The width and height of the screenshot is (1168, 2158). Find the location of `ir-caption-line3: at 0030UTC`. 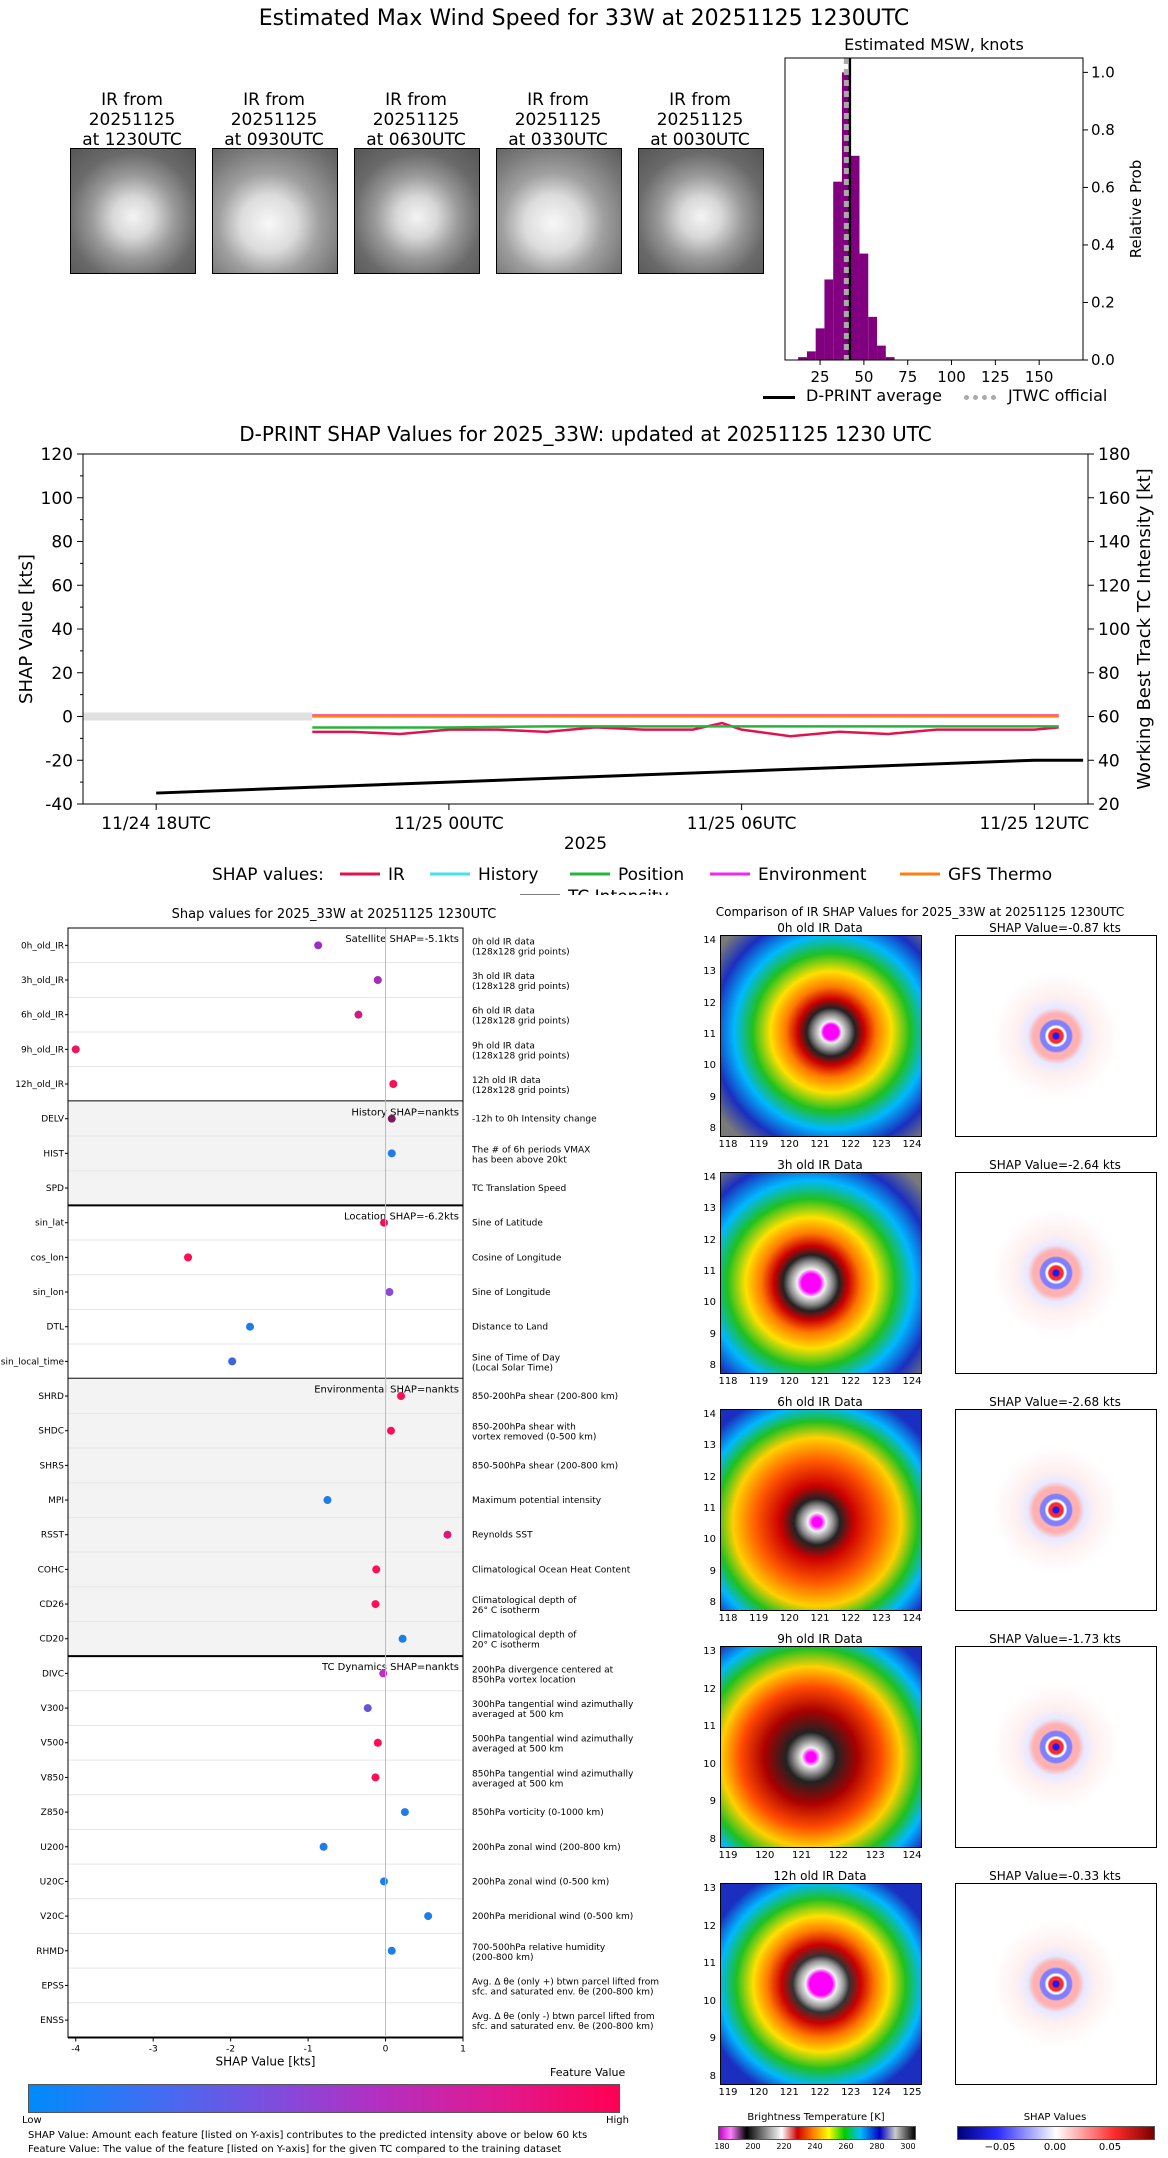

ir-caption-line3: at 0030UTC is located at coordinates (700, 140).